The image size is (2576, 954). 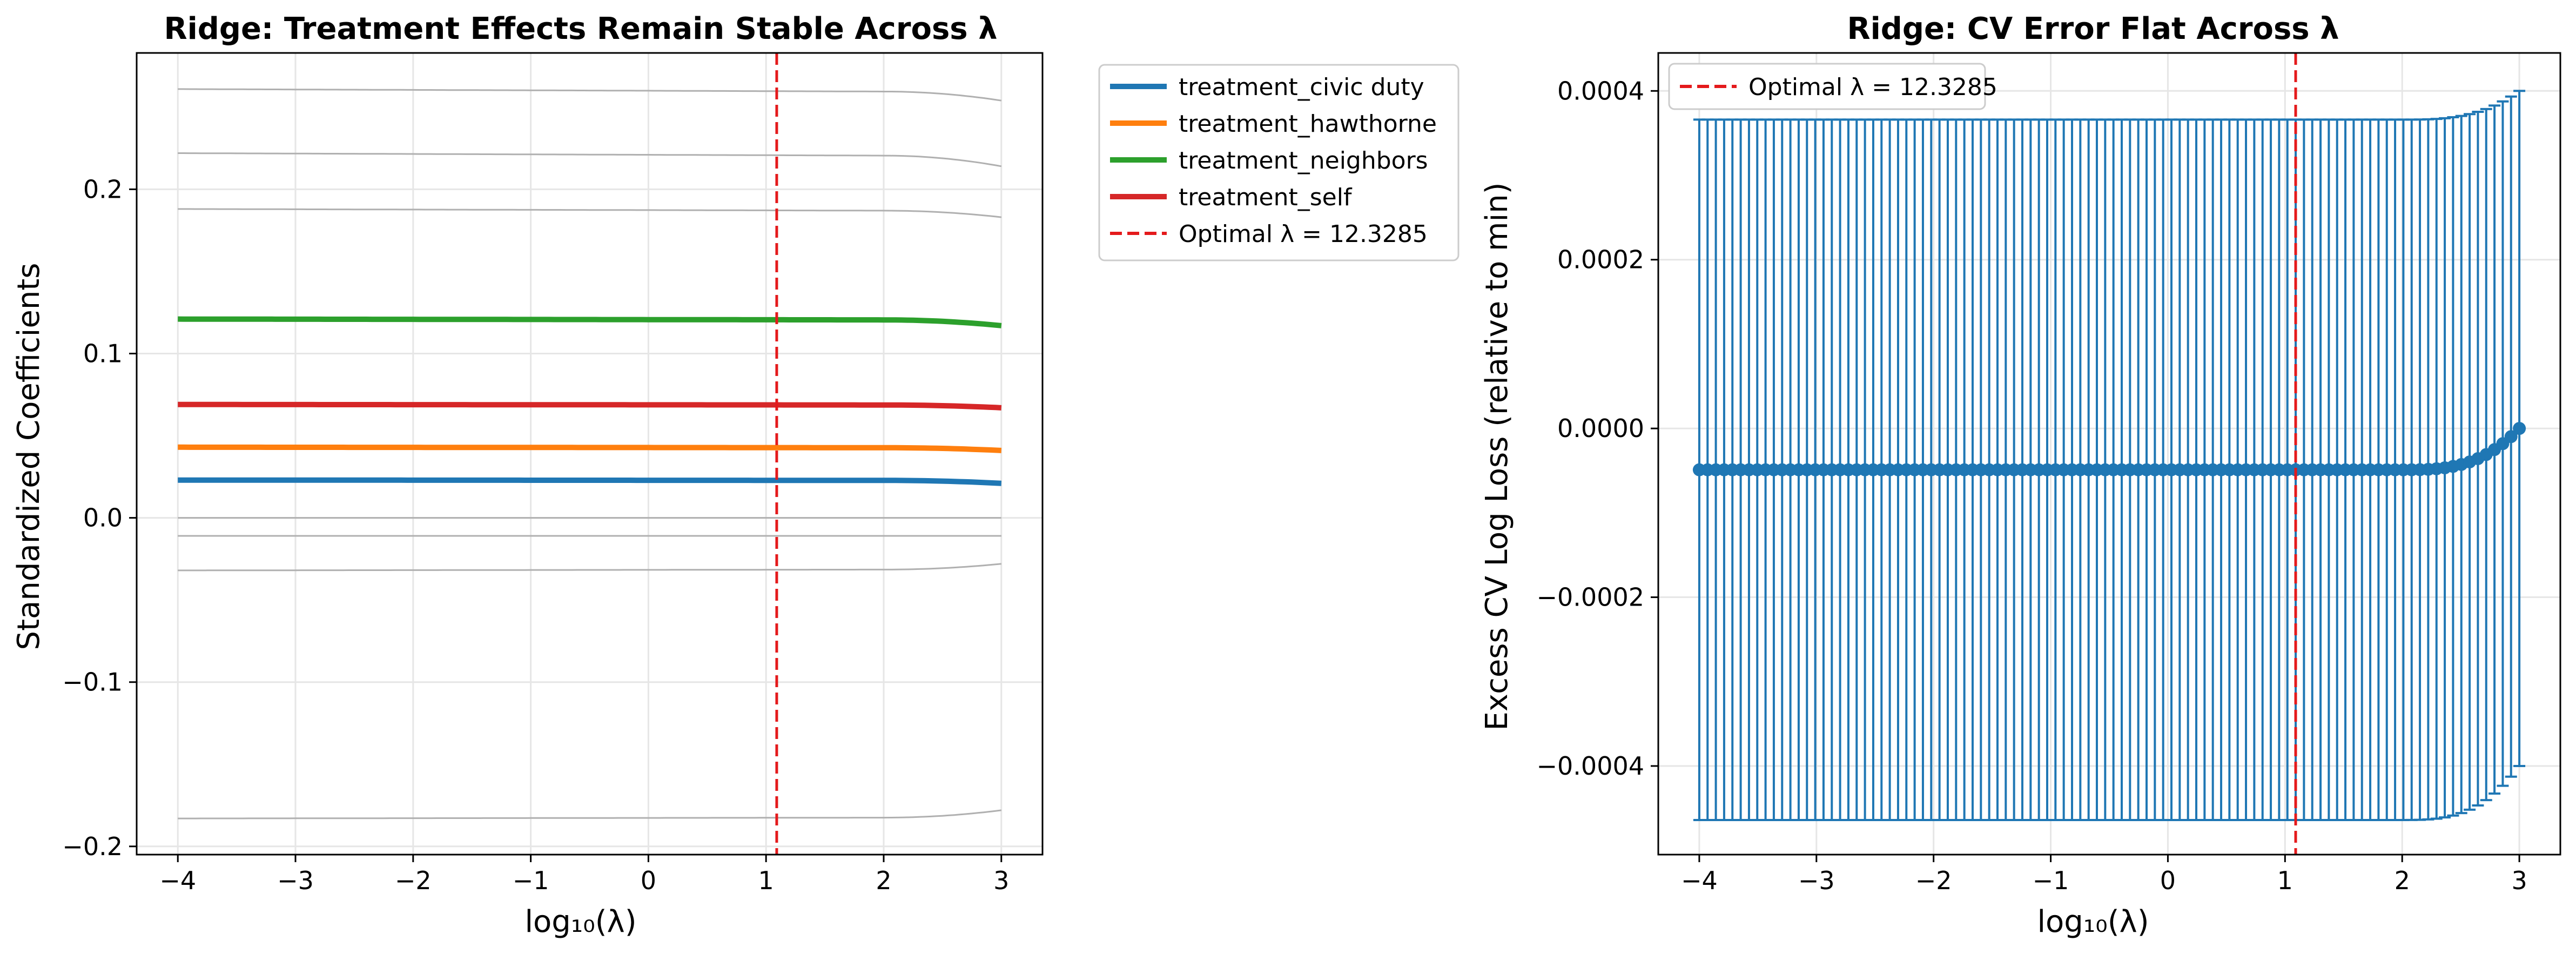 What do you see at coordinates (1303, 160) in the screenshot?
I see `legend-label-neighbors: treatment_neighbors` at bounding box center [1303, 160].